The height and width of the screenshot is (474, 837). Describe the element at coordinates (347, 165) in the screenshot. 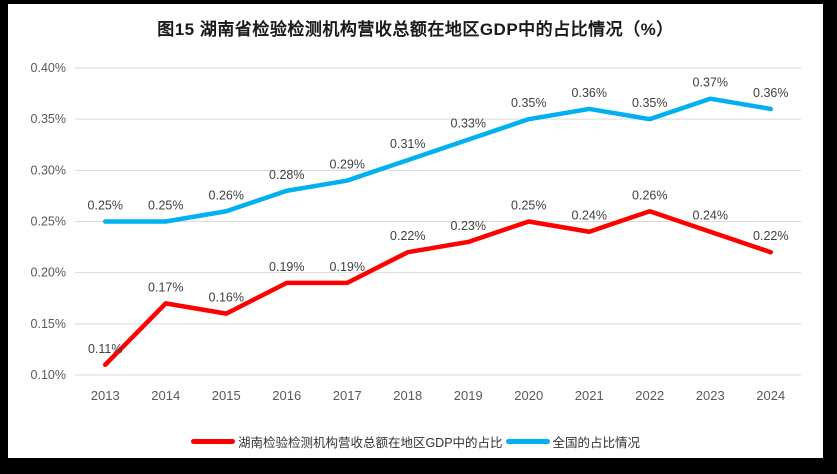

I see `data-label-national: 0.29%` at that location.